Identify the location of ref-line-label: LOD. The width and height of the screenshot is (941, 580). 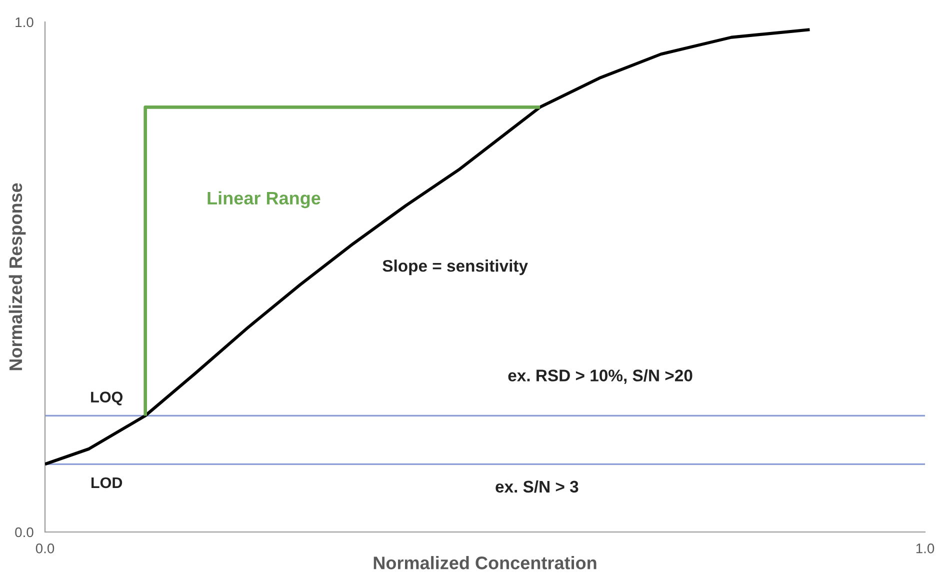
(107, 482).